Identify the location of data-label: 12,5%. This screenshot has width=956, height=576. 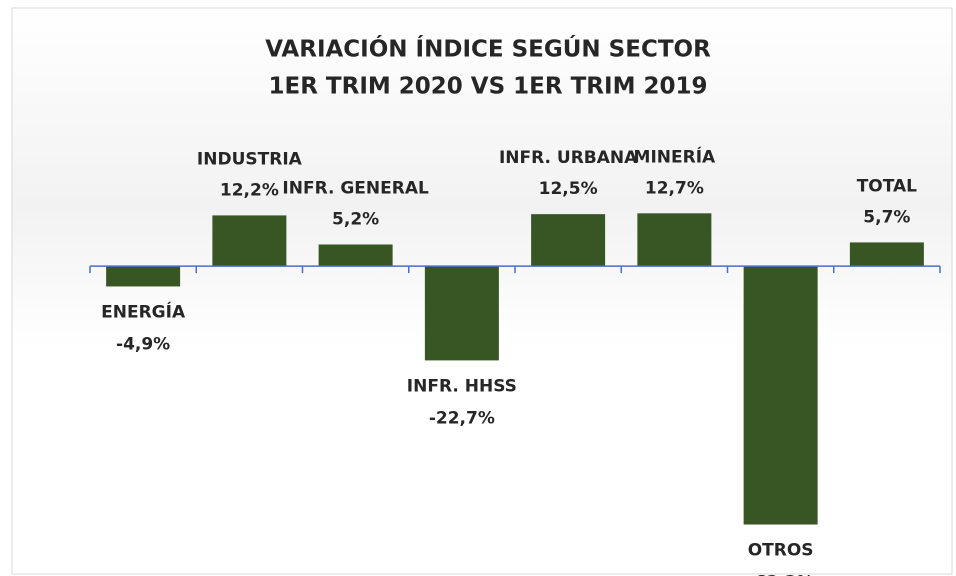
(568, 189).